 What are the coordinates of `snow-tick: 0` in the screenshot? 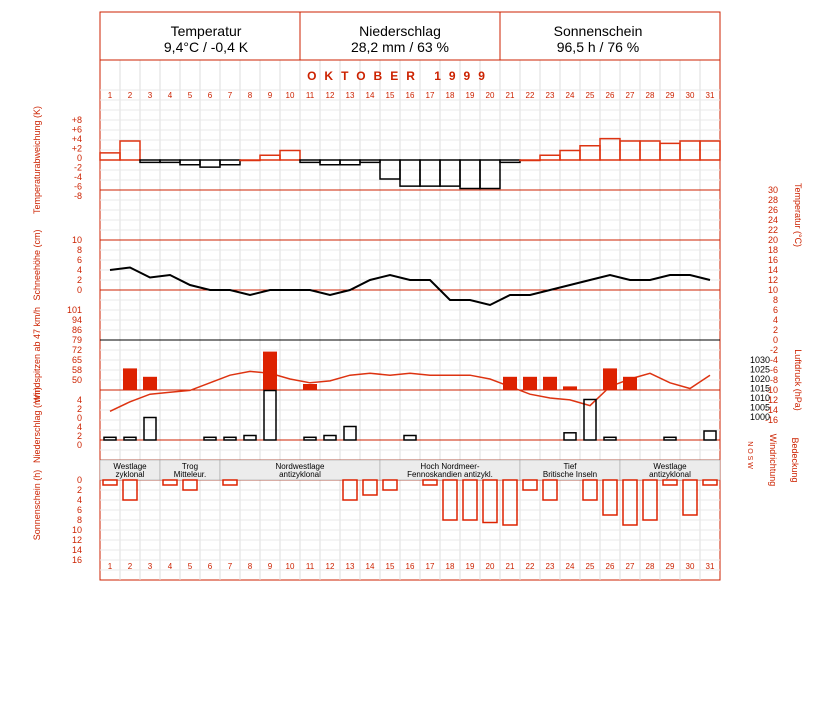 It's located at (79, 290).